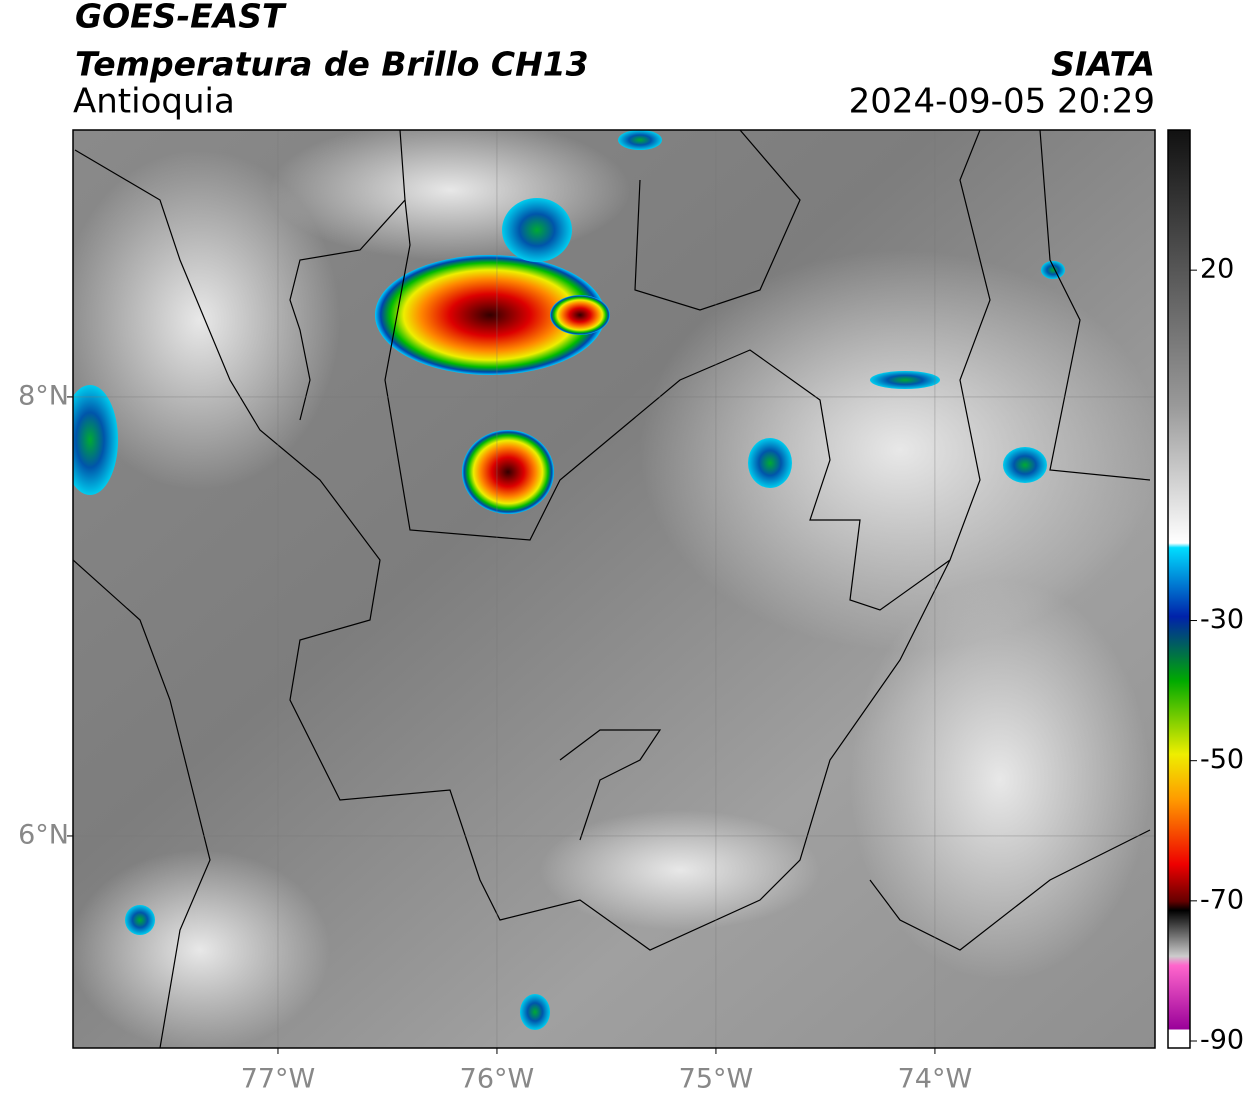 The image size is (1252, 1103). Describe the element at coordinates (1103, 64) in the screenshot. I see `source: SIATA` at that location.